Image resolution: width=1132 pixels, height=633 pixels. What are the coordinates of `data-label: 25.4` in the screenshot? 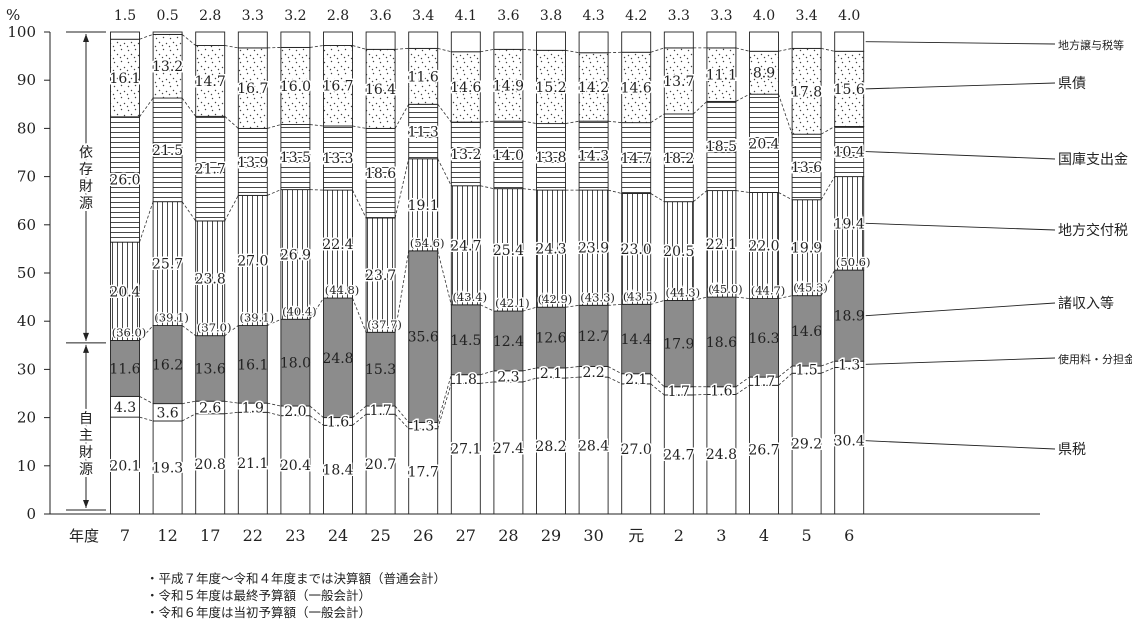 It's located at (508, 251).